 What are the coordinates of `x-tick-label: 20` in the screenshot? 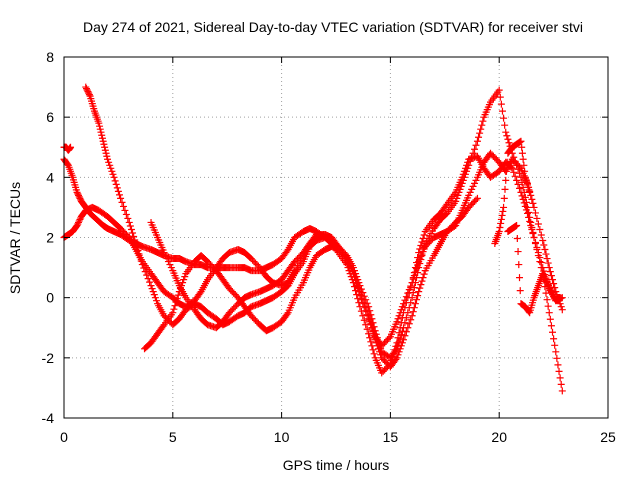 It's located at (499, 437).